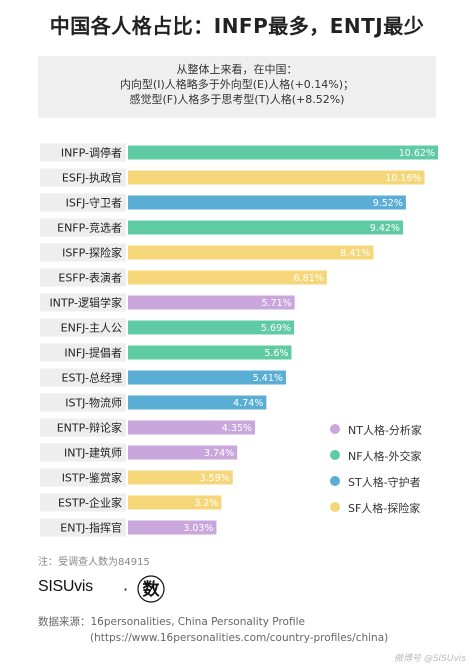 Image resolution: width=474 pixels, height=668 pixels. Describe the element at coordinates (94, 203) in the screenshot. I see `category-label-isfj: ISFJ-守卫者` at that location.